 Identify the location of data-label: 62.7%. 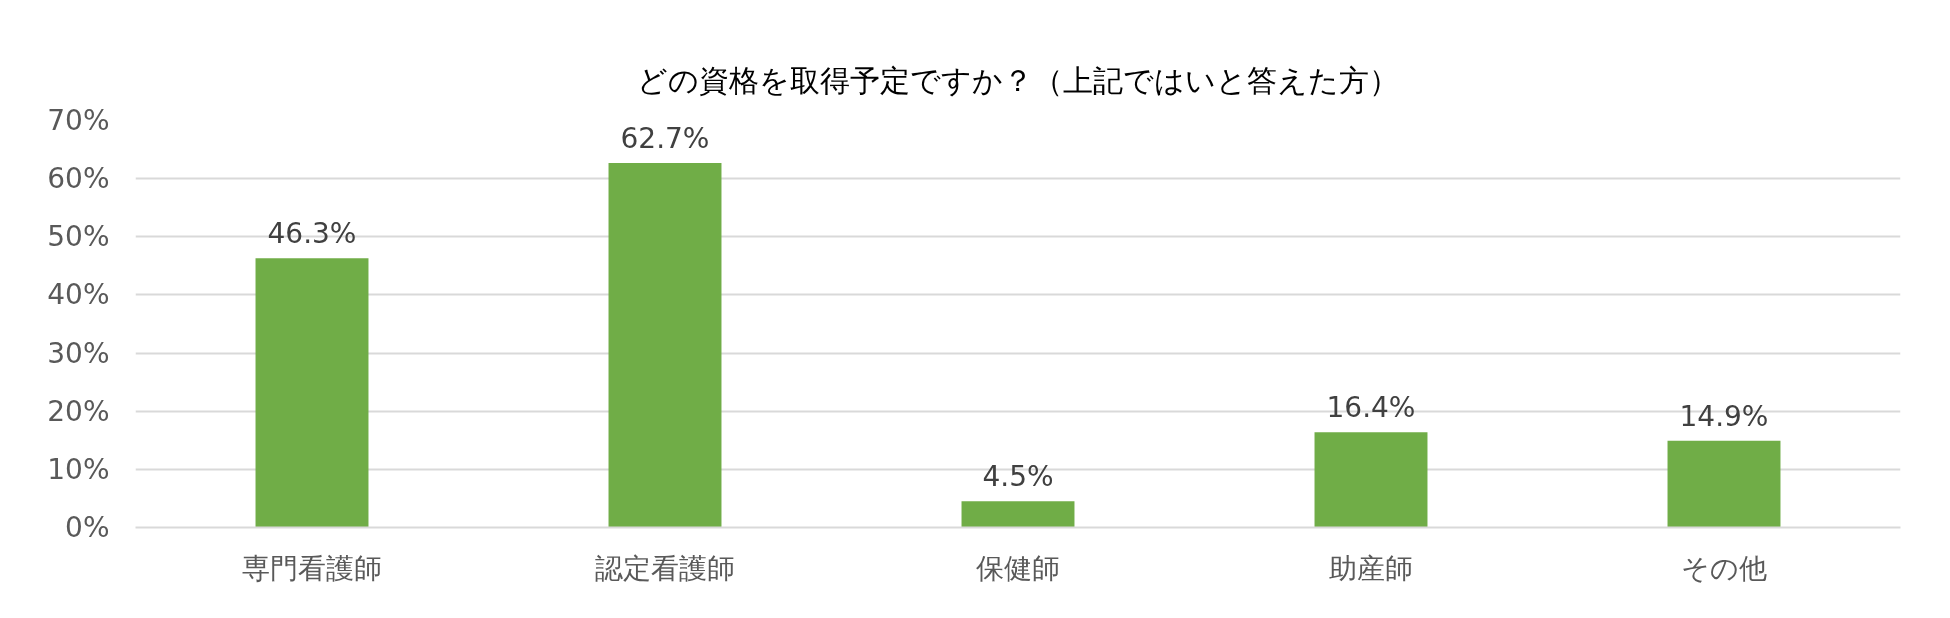
(665, 138).